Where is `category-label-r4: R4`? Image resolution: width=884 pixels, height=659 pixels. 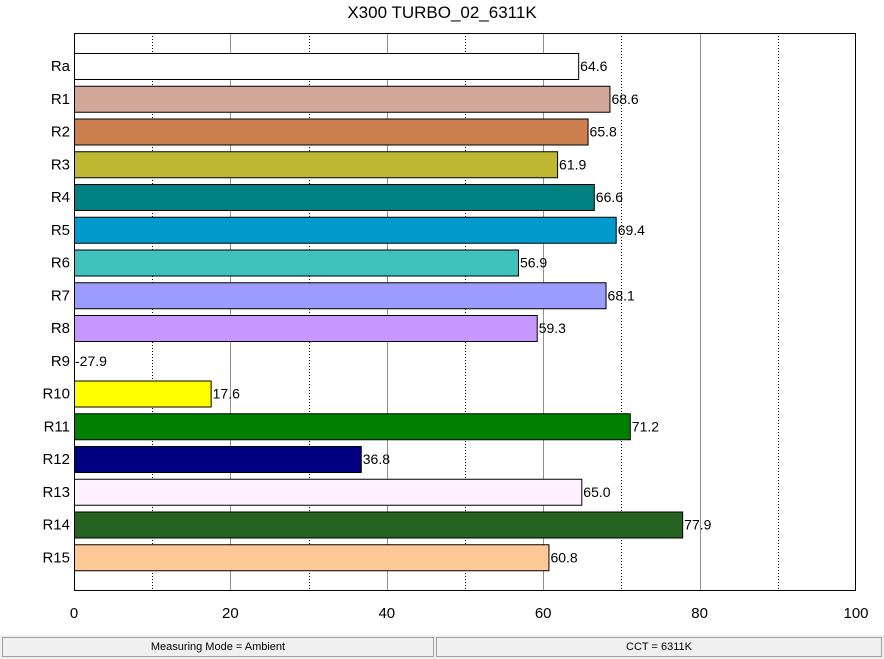
category-label-r4: R4 is located at coordinates (60, 197).